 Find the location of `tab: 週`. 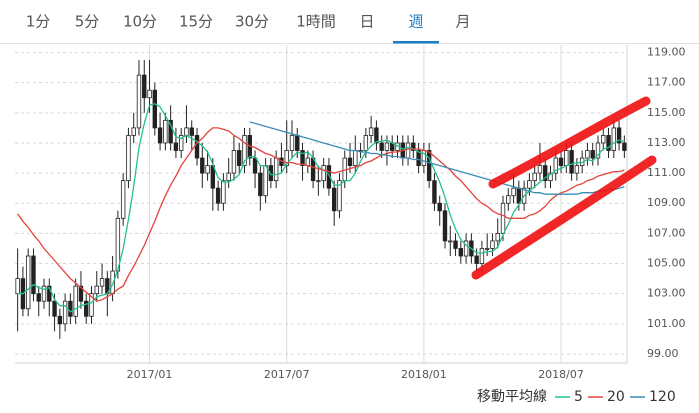

tab: 週 is located at coordinates (415, 22).